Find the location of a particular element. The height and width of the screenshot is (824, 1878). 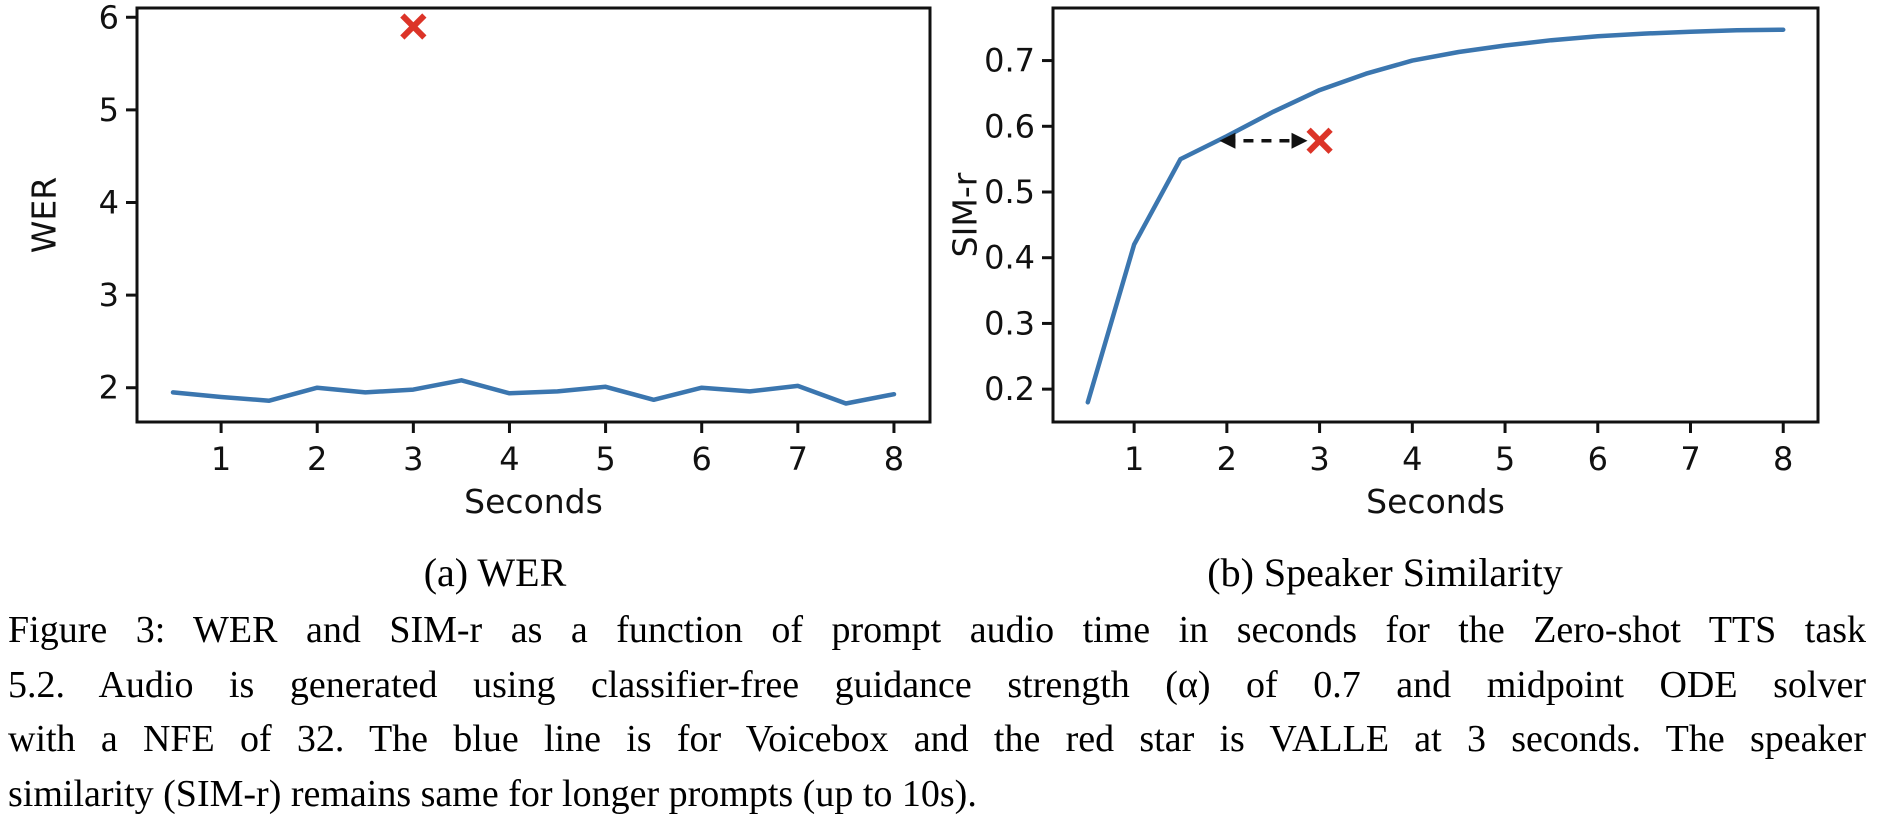

y-tick-label: 0.7 is located at coordinates (1009, 61).